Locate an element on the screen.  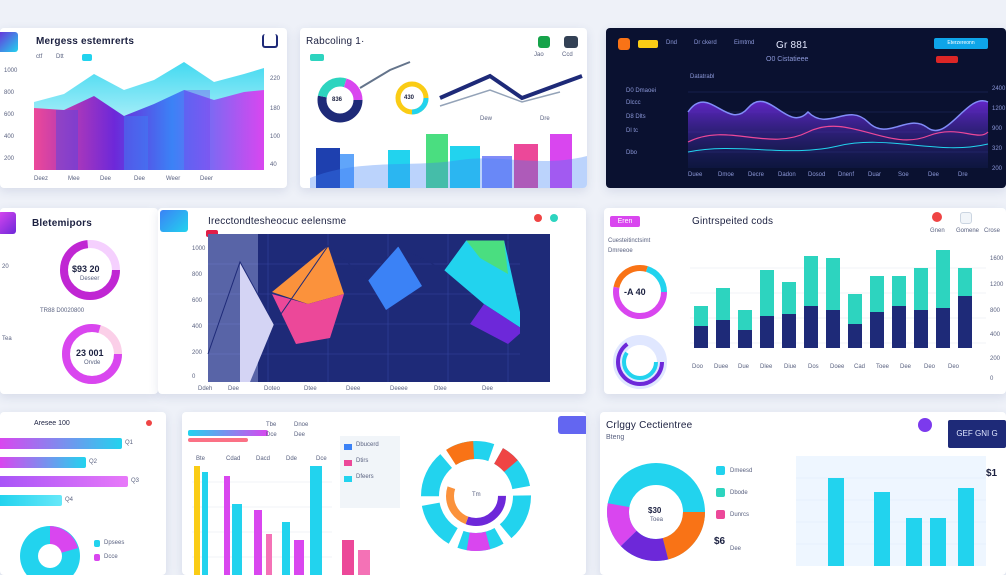
horizontal-bar-chart: Q1 Q2 Q3 Q4 is located at coordinates (80, 480).